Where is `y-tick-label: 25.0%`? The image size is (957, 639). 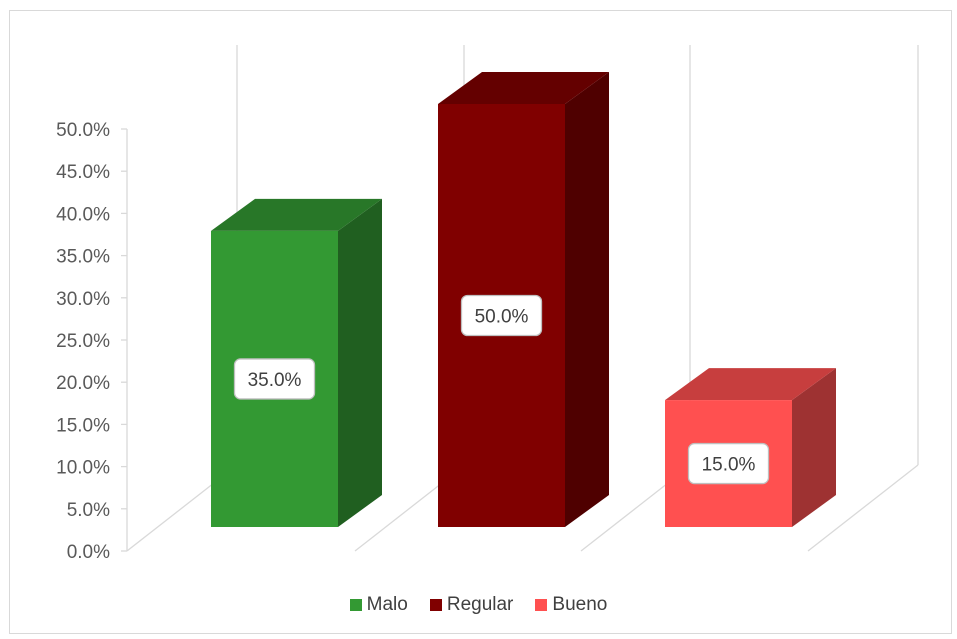
y-tick-label: 25.0% is located at coordinates (83, 341).